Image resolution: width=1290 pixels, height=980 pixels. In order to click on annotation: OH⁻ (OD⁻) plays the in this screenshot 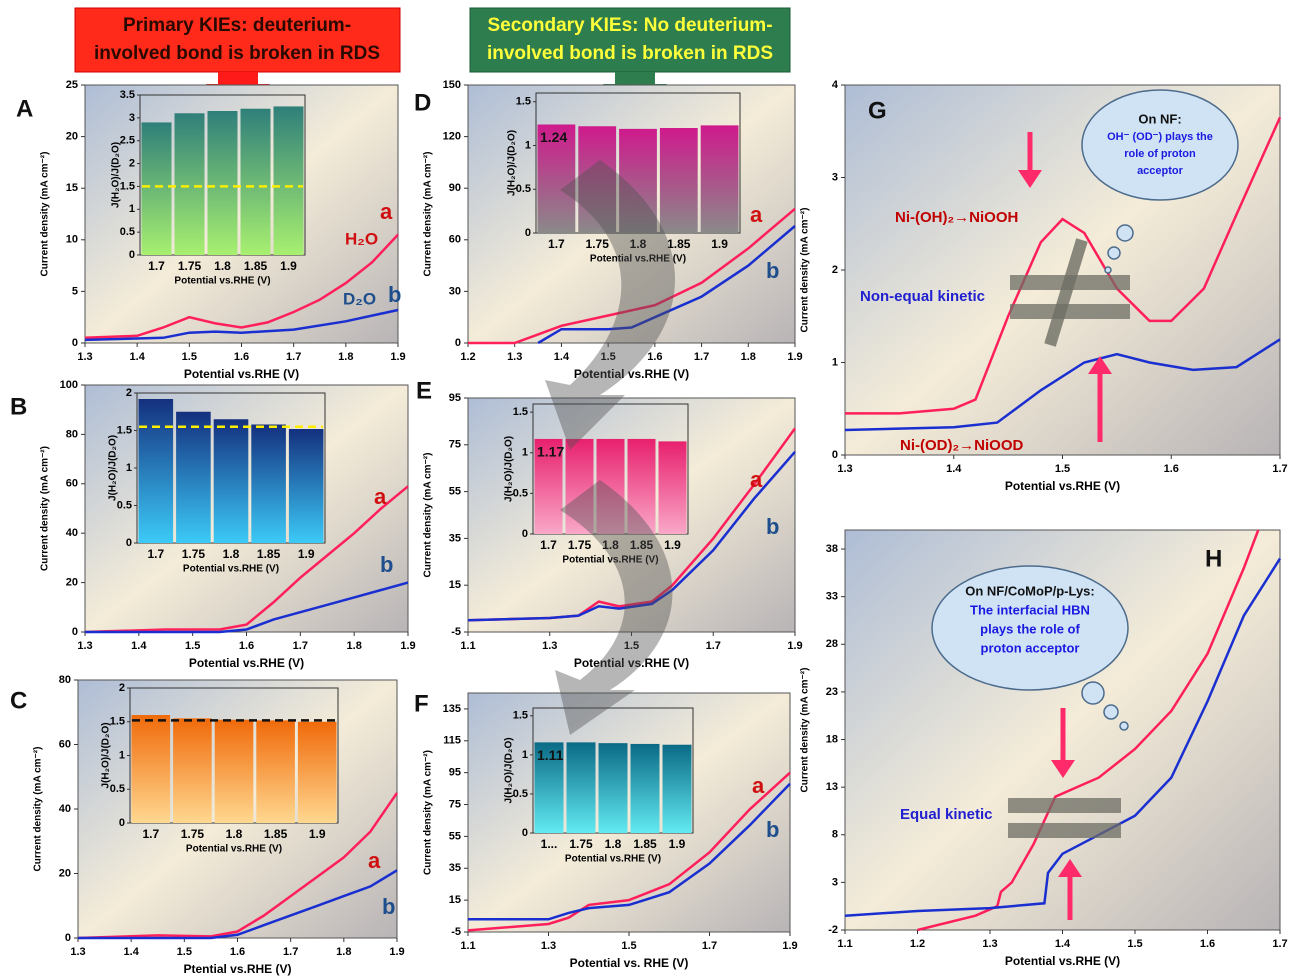, I will do `click(1160, 137)`.